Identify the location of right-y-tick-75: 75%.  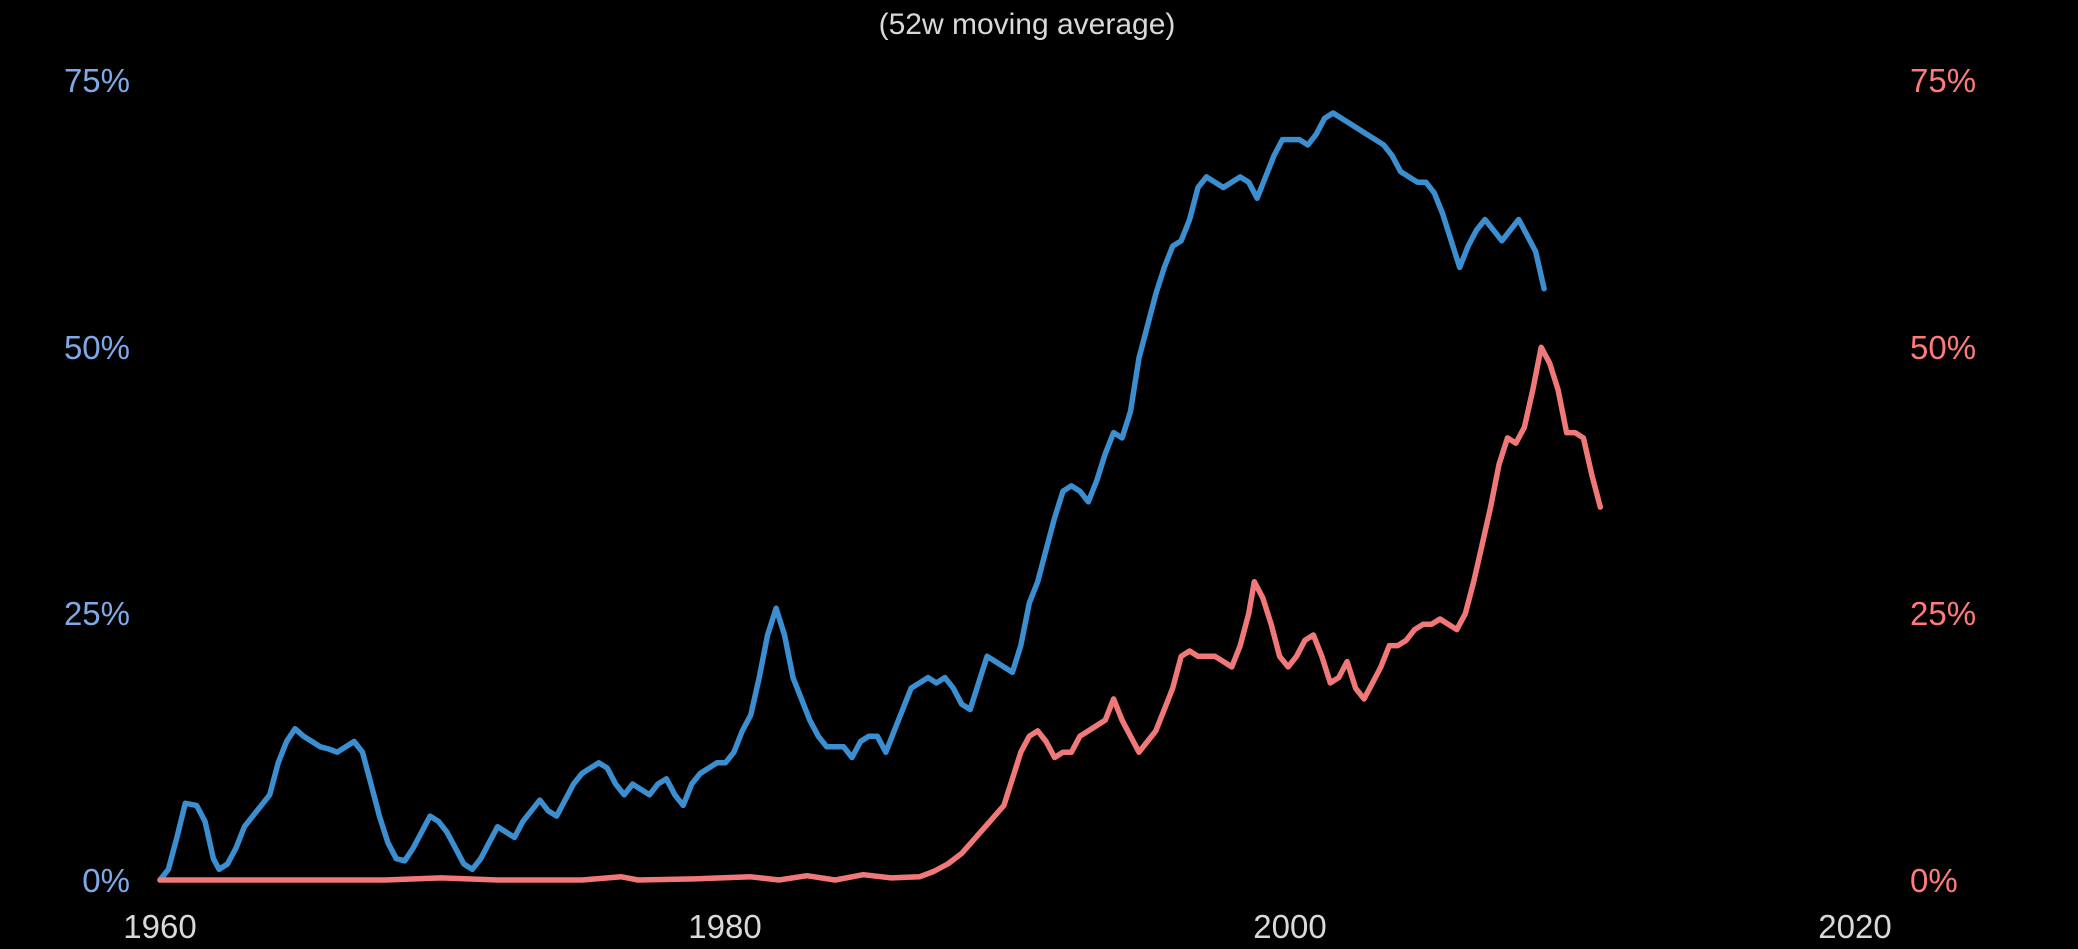
(1943, 80).